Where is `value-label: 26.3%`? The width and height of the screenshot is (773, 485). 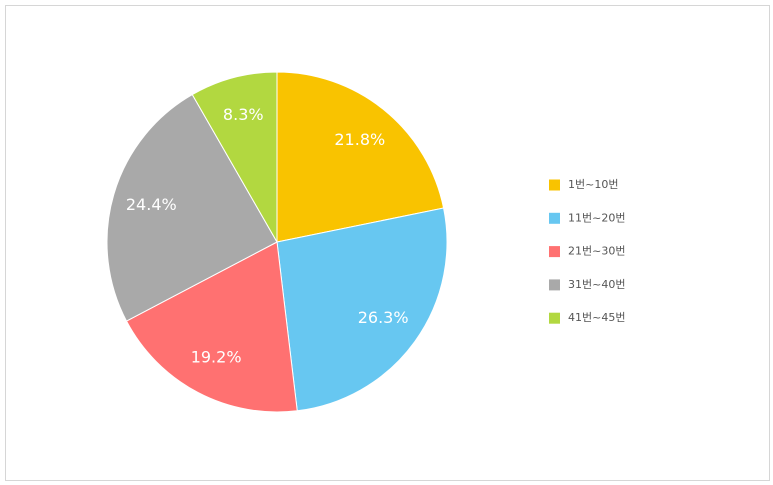 value-label: 26.3% is located at coordinates (383, 317).